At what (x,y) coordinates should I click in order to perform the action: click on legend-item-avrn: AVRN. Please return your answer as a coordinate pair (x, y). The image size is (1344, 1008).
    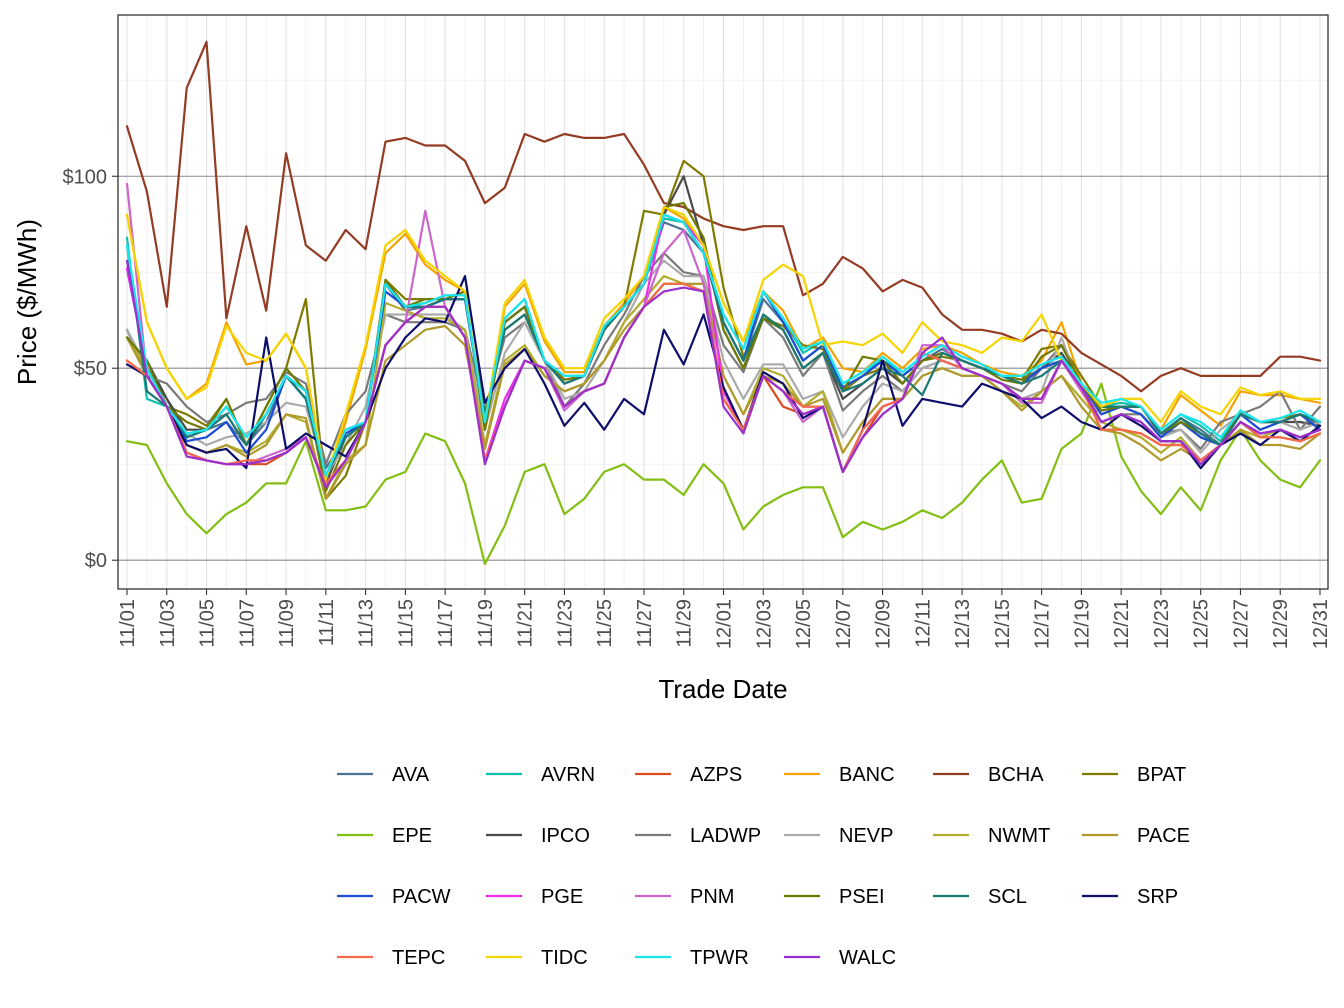
    Looking at the image, I should click on (540, 775).